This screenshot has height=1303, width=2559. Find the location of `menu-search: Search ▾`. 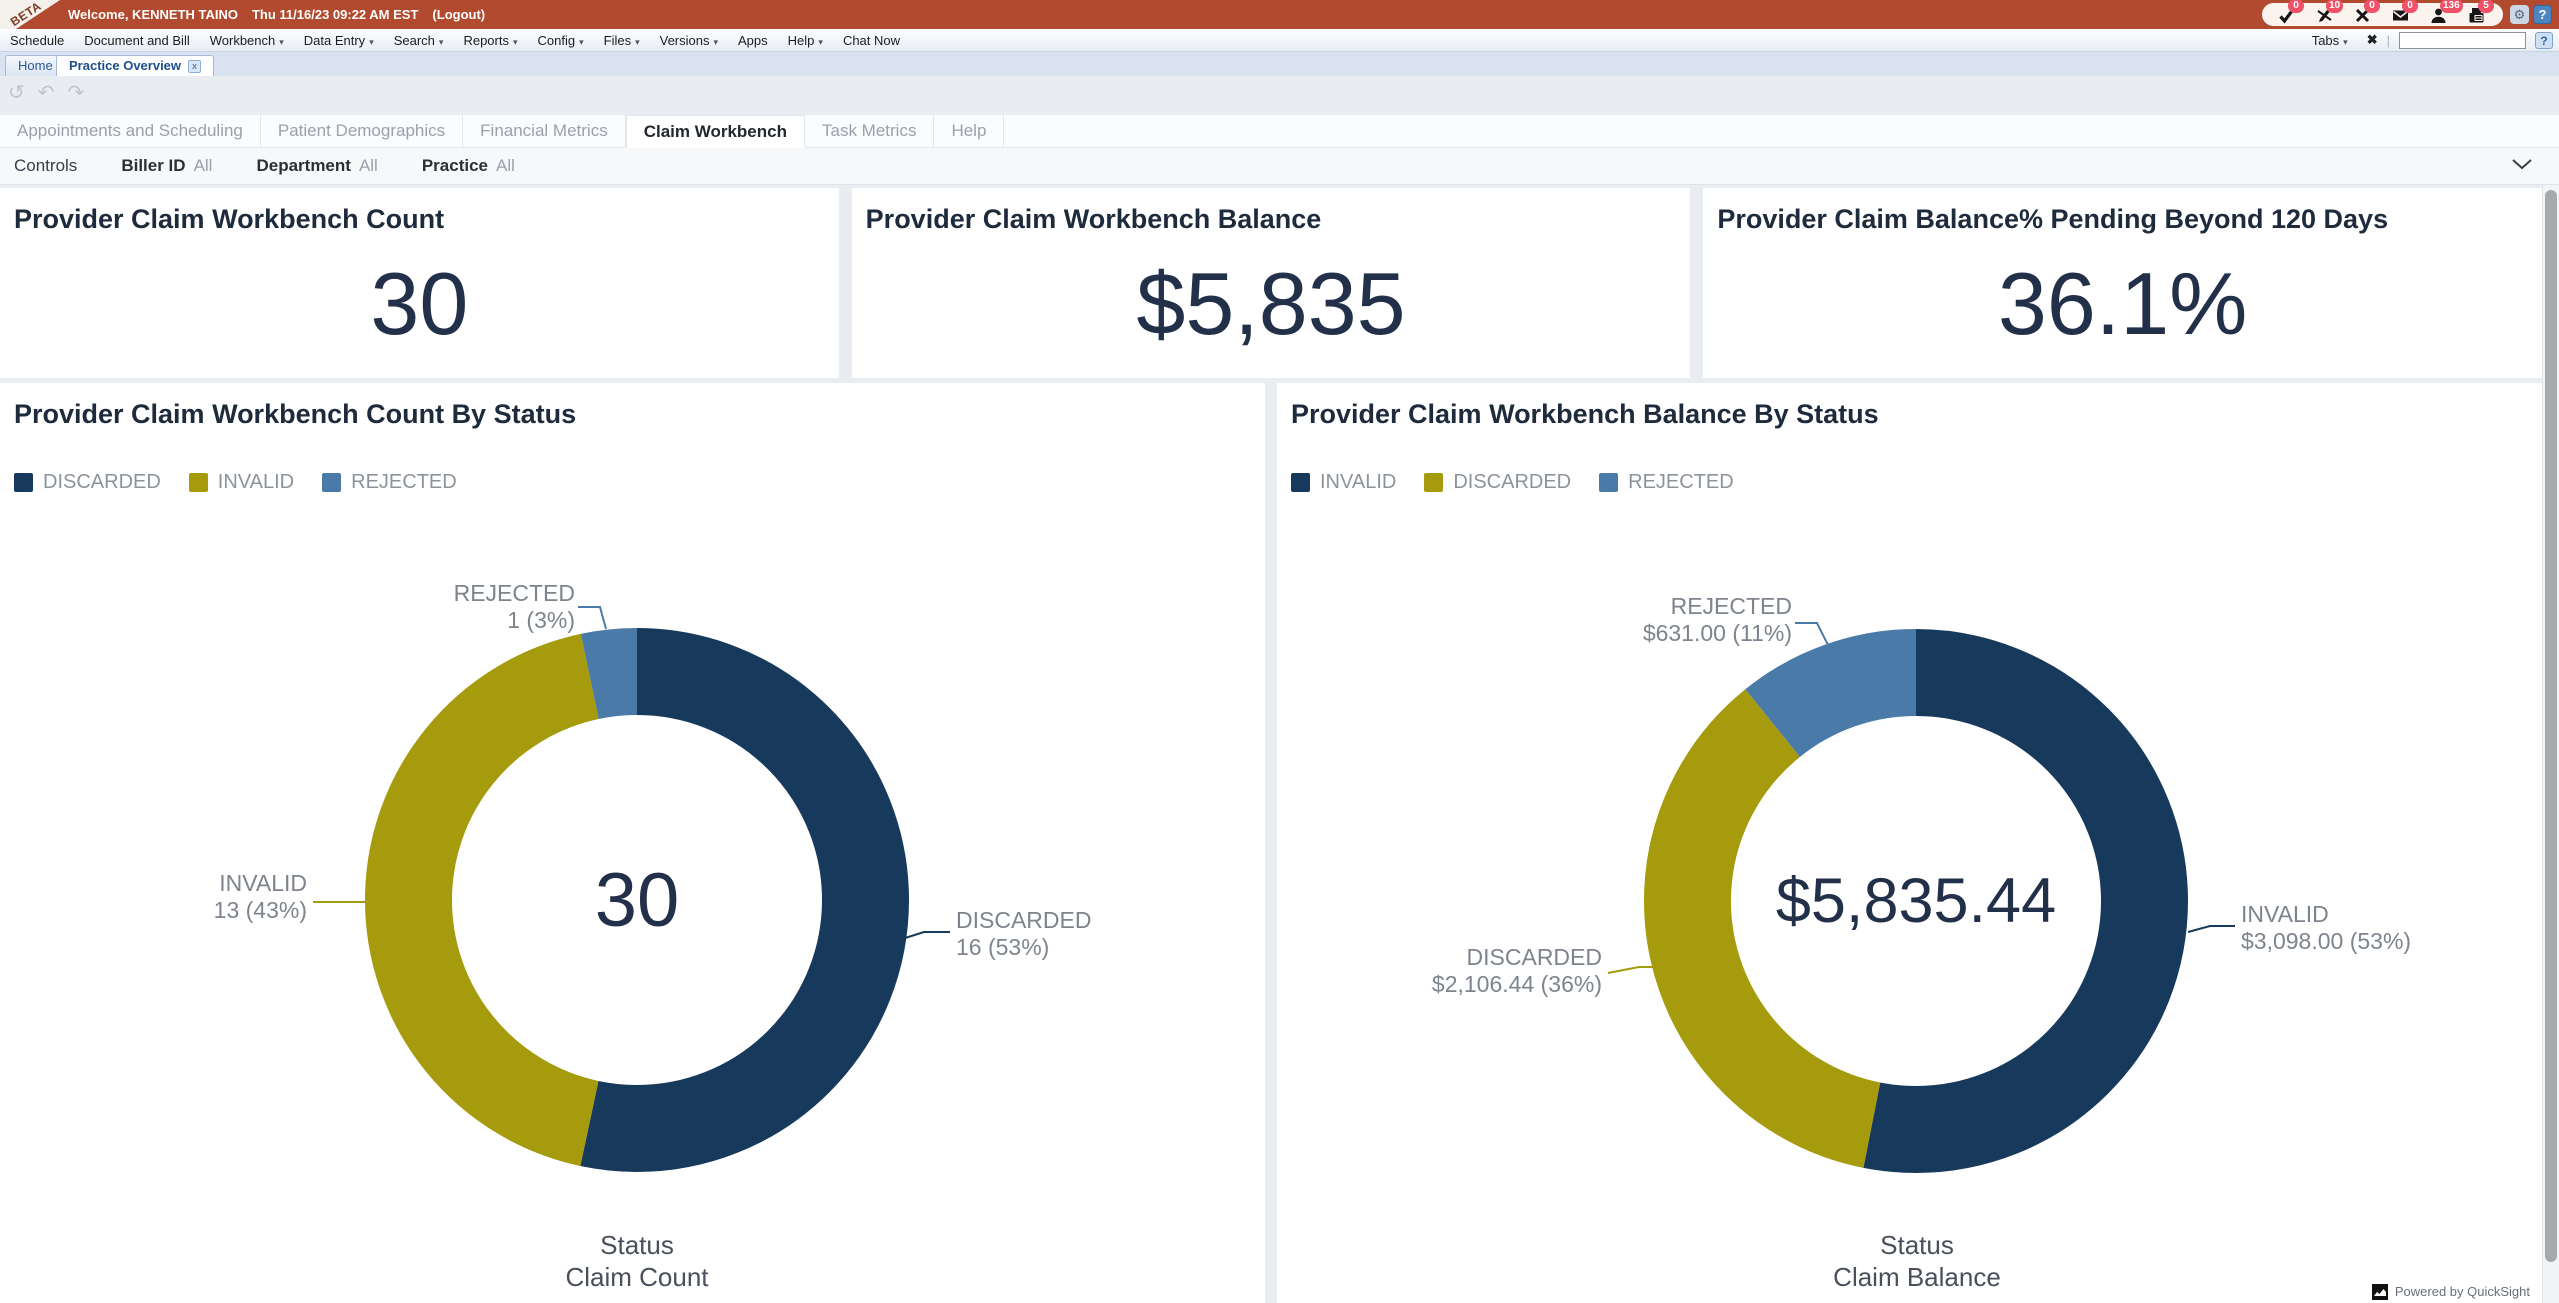

menu-search: Search ▾ is located at coordinates (418, 40).